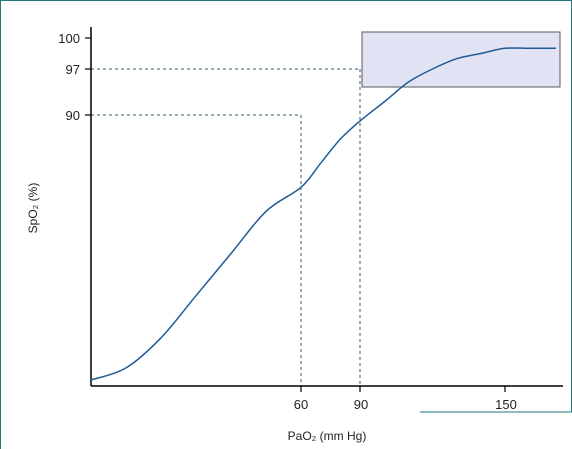 The height and width of the screenshot is (449, 572). What do you see at coordinates (405, 404) in the screenshot?
I see `x-tick-labels: 60 90 150` at bounding box center [405, 404].